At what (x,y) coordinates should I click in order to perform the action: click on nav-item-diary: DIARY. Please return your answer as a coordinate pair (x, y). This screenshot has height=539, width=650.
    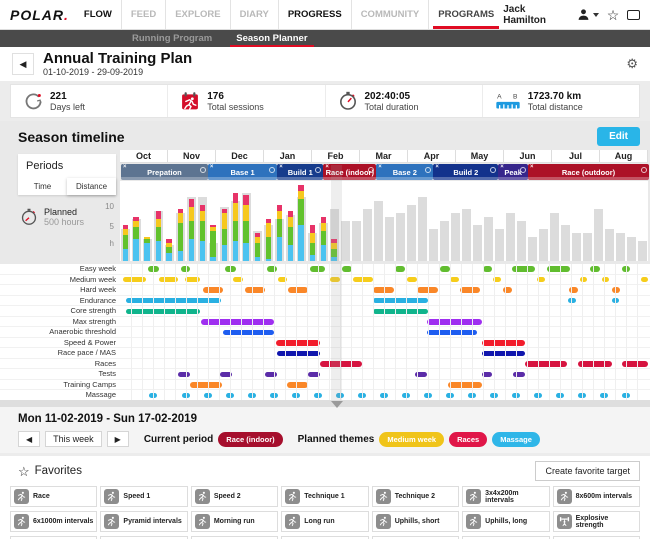
    Looking at the image, I should click on (253, 14).